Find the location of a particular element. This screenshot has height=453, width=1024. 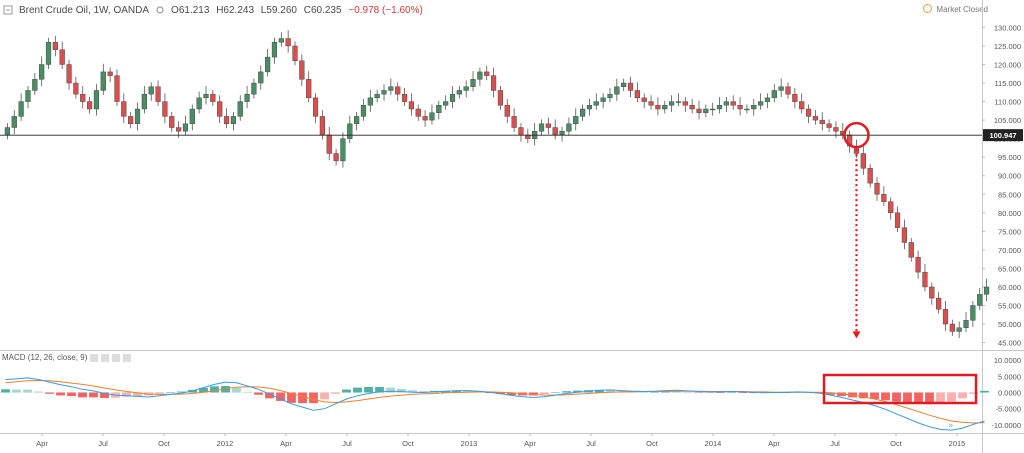

close-value: C60.235 is located at coordinates (322, 10).